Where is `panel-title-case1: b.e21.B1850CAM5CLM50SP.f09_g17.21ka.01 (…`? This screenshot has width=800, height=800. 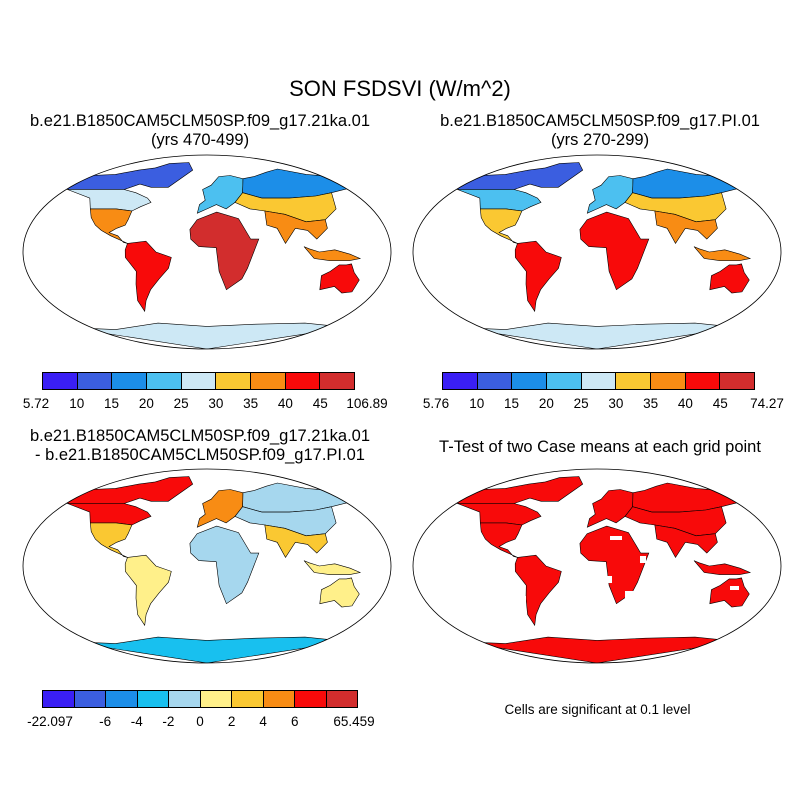
panel-title-case1: b.e21.B1850CAM5CLM50SP.f09_g17.21ka.01 (… is located at coordinates (200, 131).